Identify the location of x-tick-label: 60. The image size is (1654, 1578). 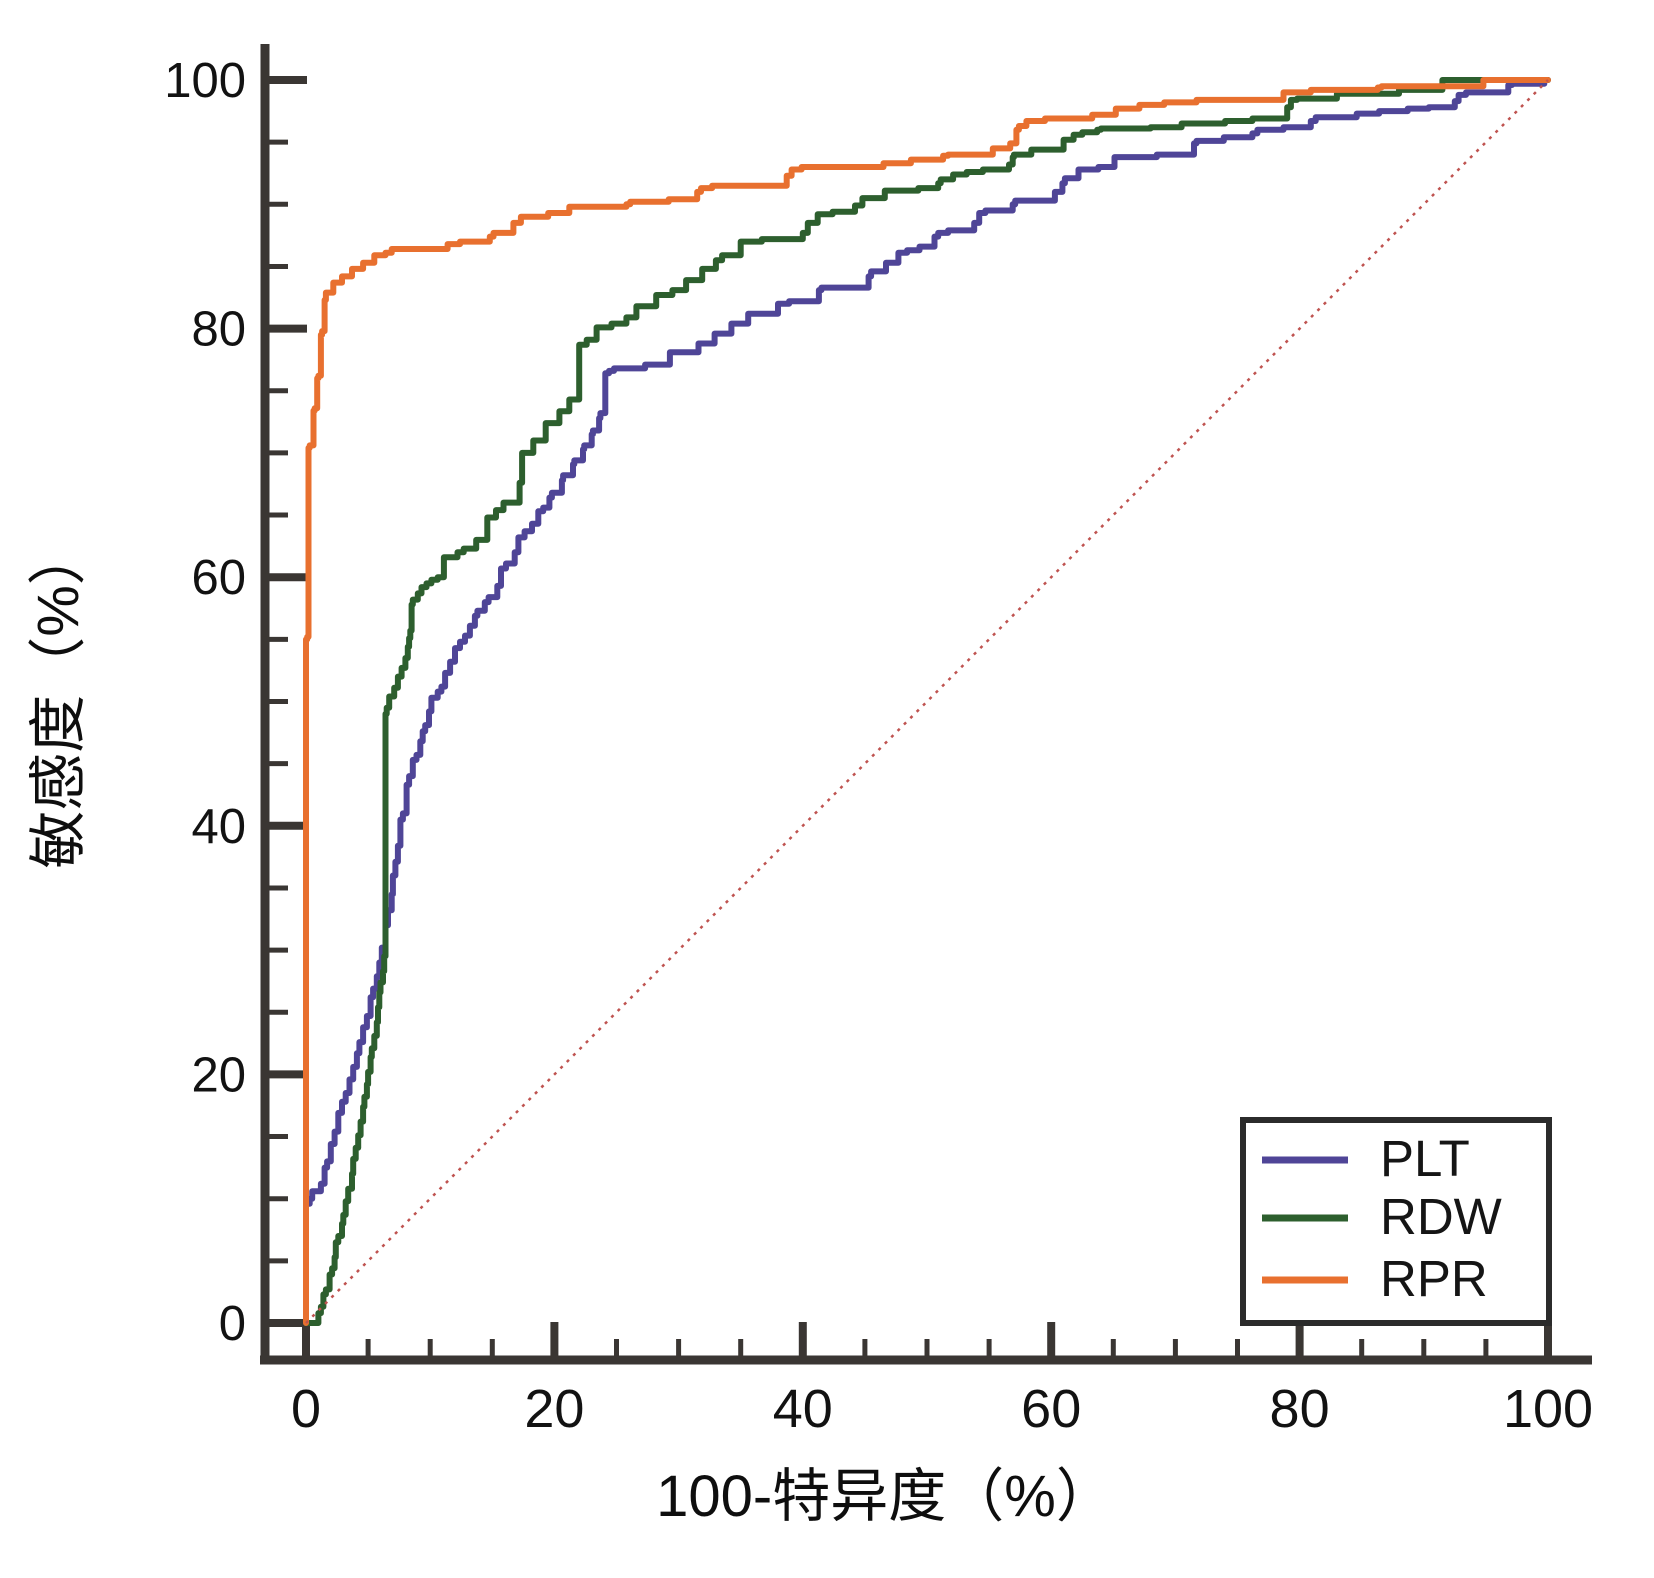
(1051, 1409).